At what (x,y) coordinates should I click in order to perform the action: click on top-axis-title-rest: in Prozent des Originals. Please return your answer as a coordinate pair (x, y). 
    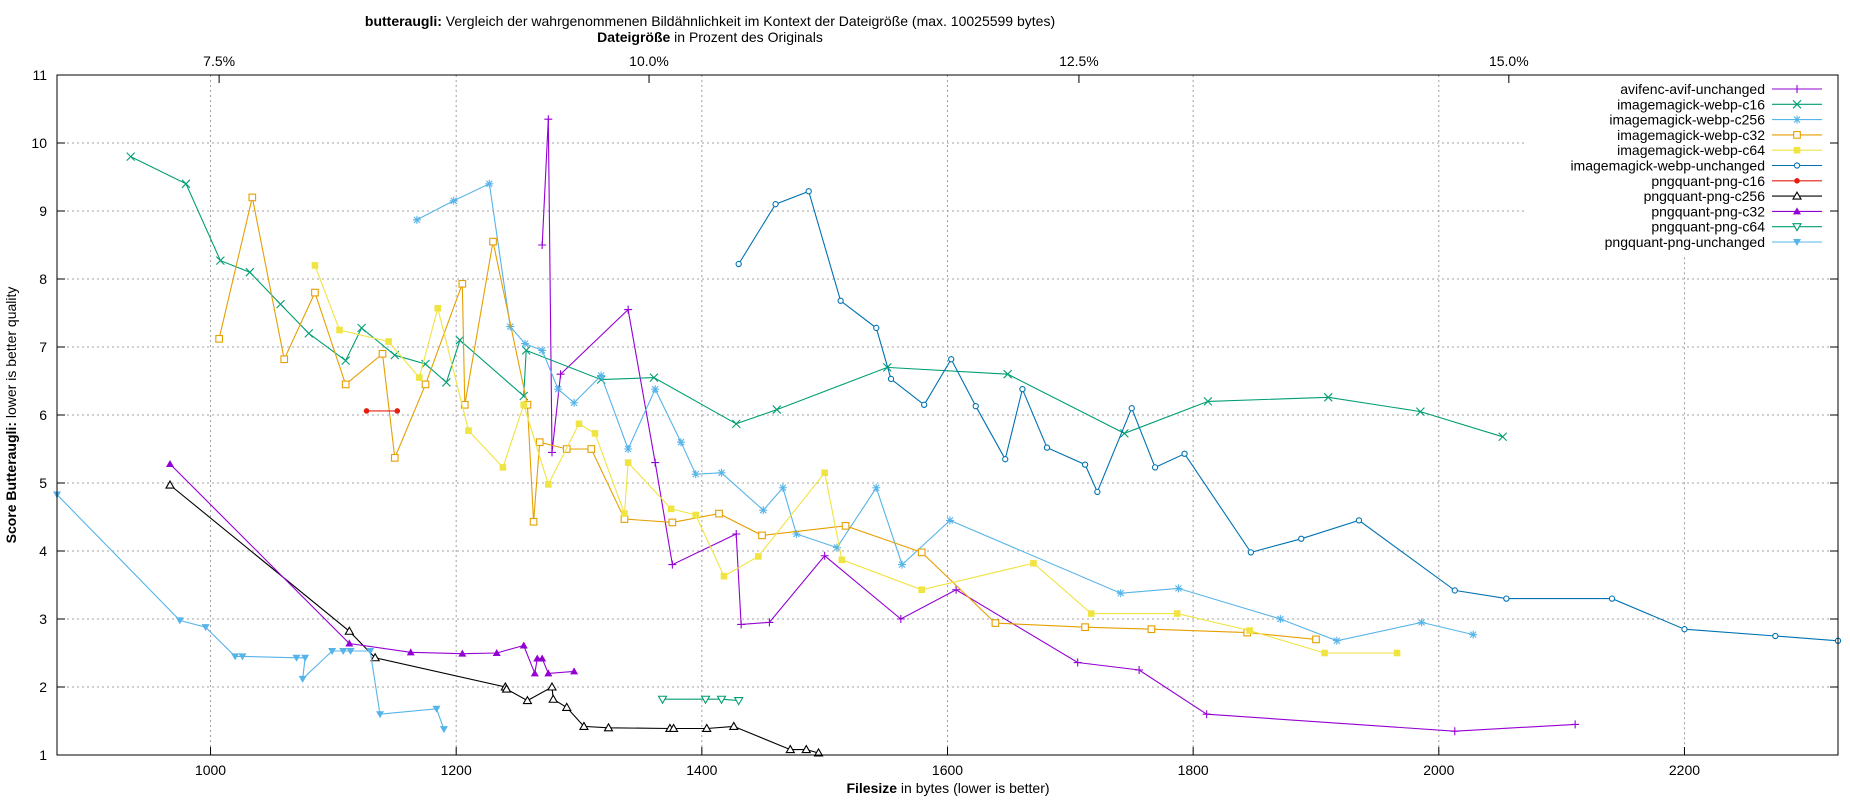
    Looking at the image, I should click on (746, 37).